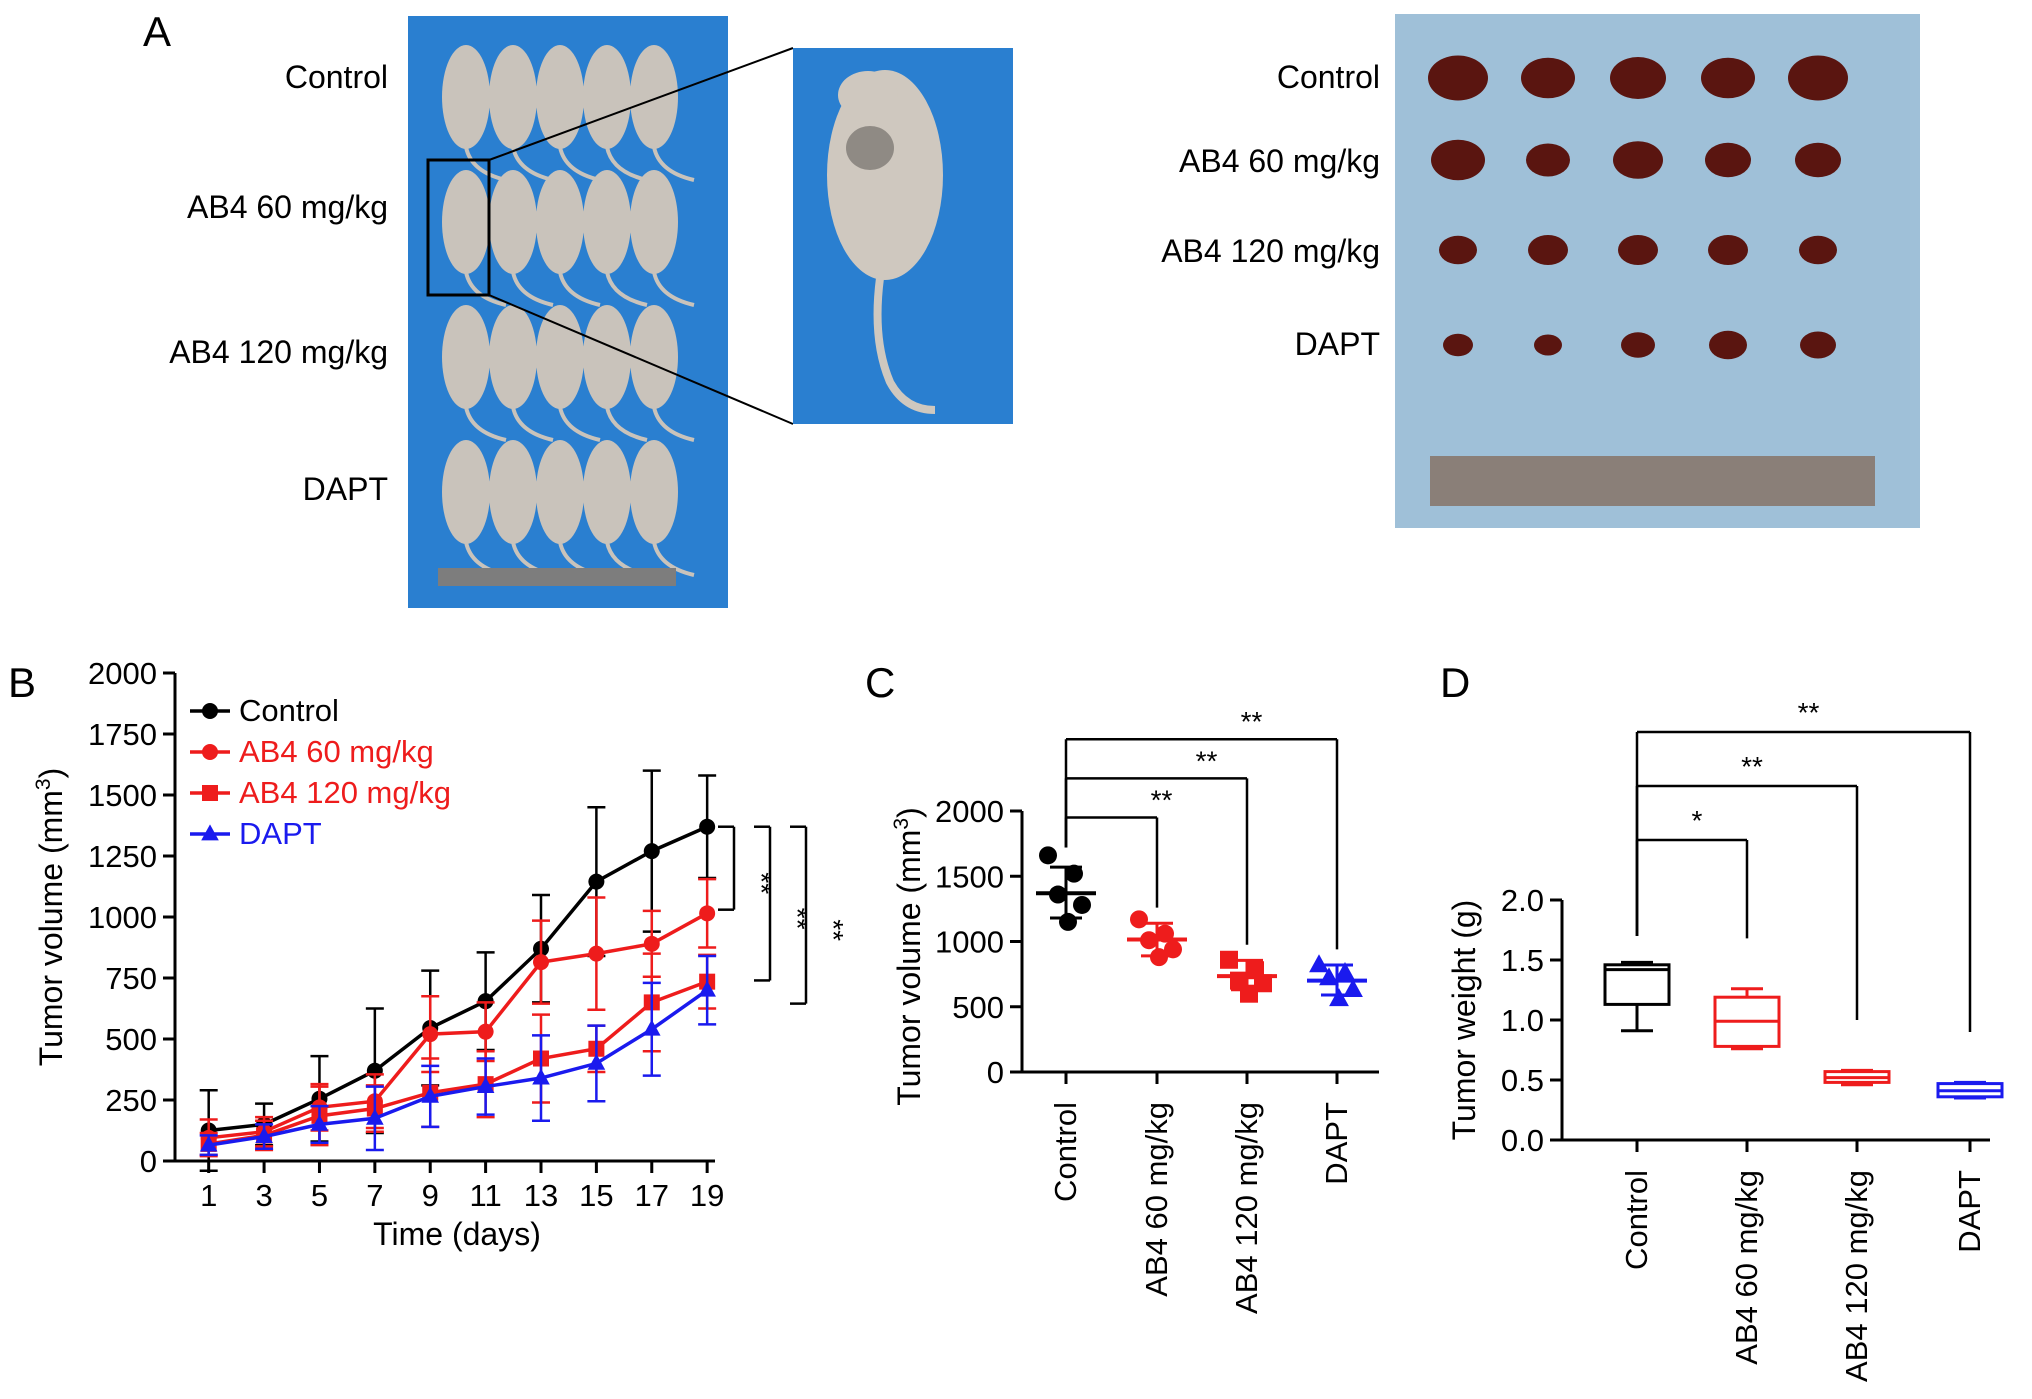 This screenshot has width=2032, height=1399. I want to click on y-tick-label: 0, so click(148, 1161).